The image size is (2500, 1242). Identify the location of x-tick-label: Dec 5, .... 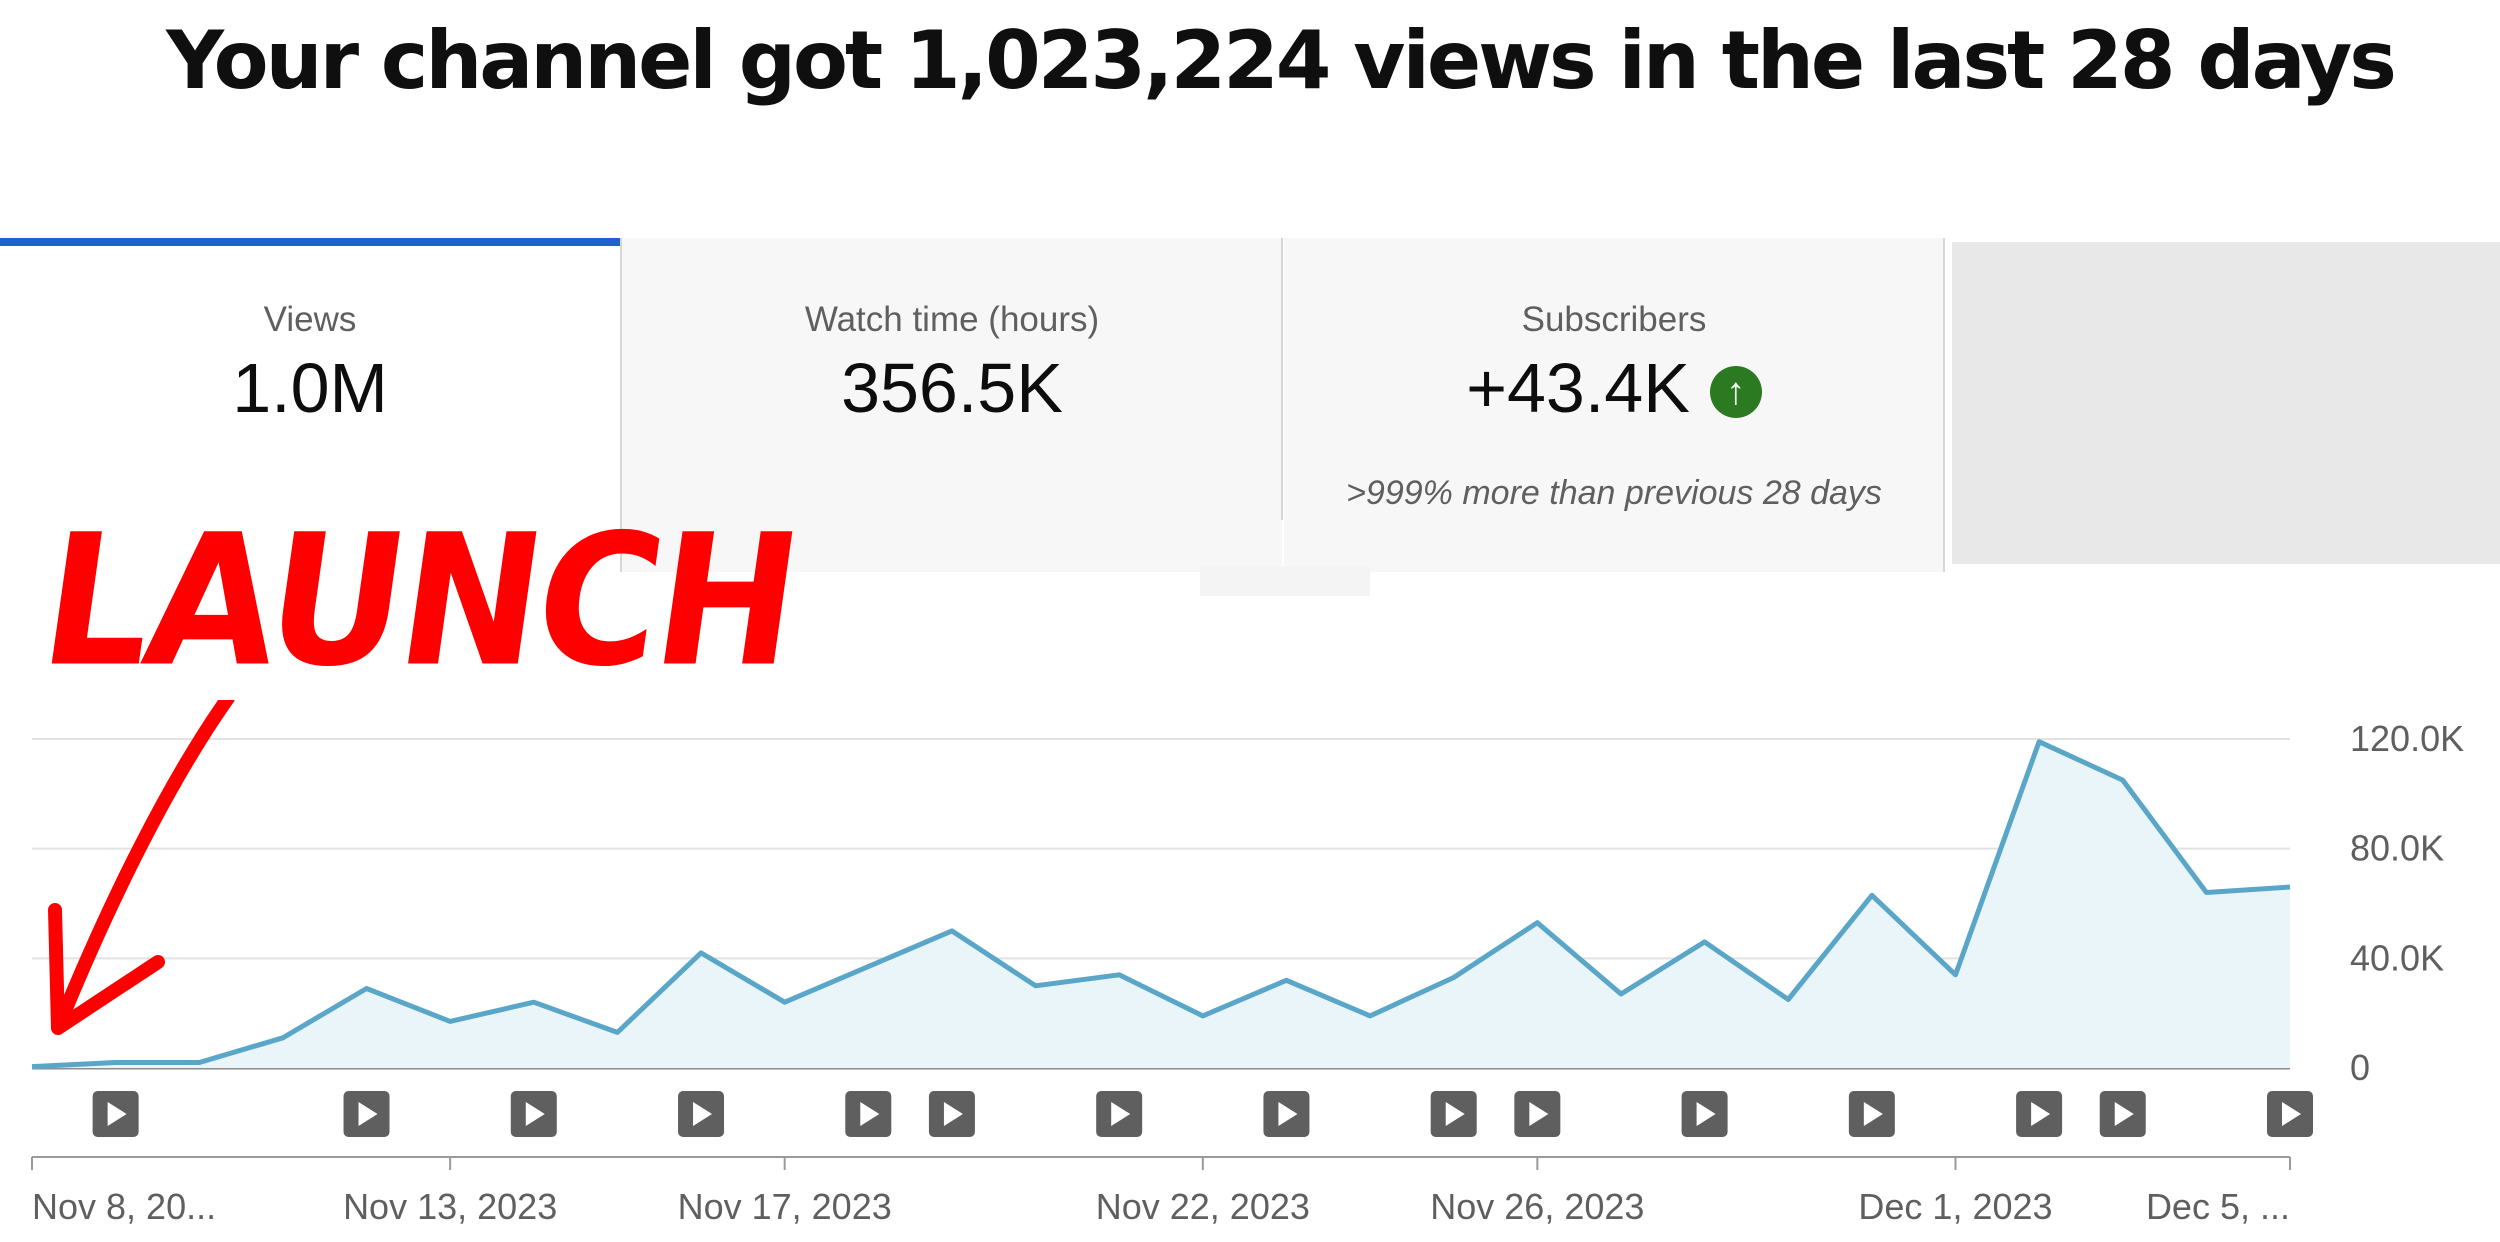
(2218, 1206).